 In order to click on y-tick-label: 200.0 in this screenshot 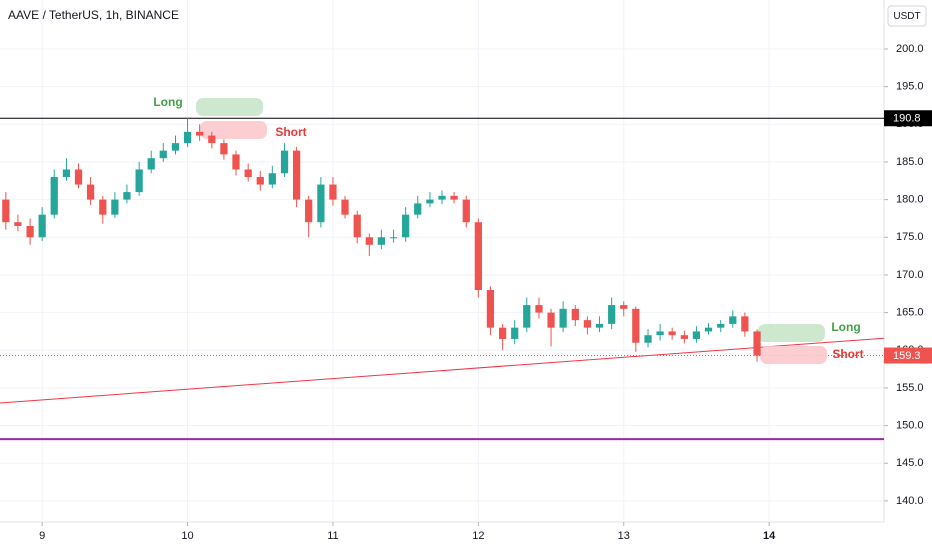, I will do `click(910, 49)`.